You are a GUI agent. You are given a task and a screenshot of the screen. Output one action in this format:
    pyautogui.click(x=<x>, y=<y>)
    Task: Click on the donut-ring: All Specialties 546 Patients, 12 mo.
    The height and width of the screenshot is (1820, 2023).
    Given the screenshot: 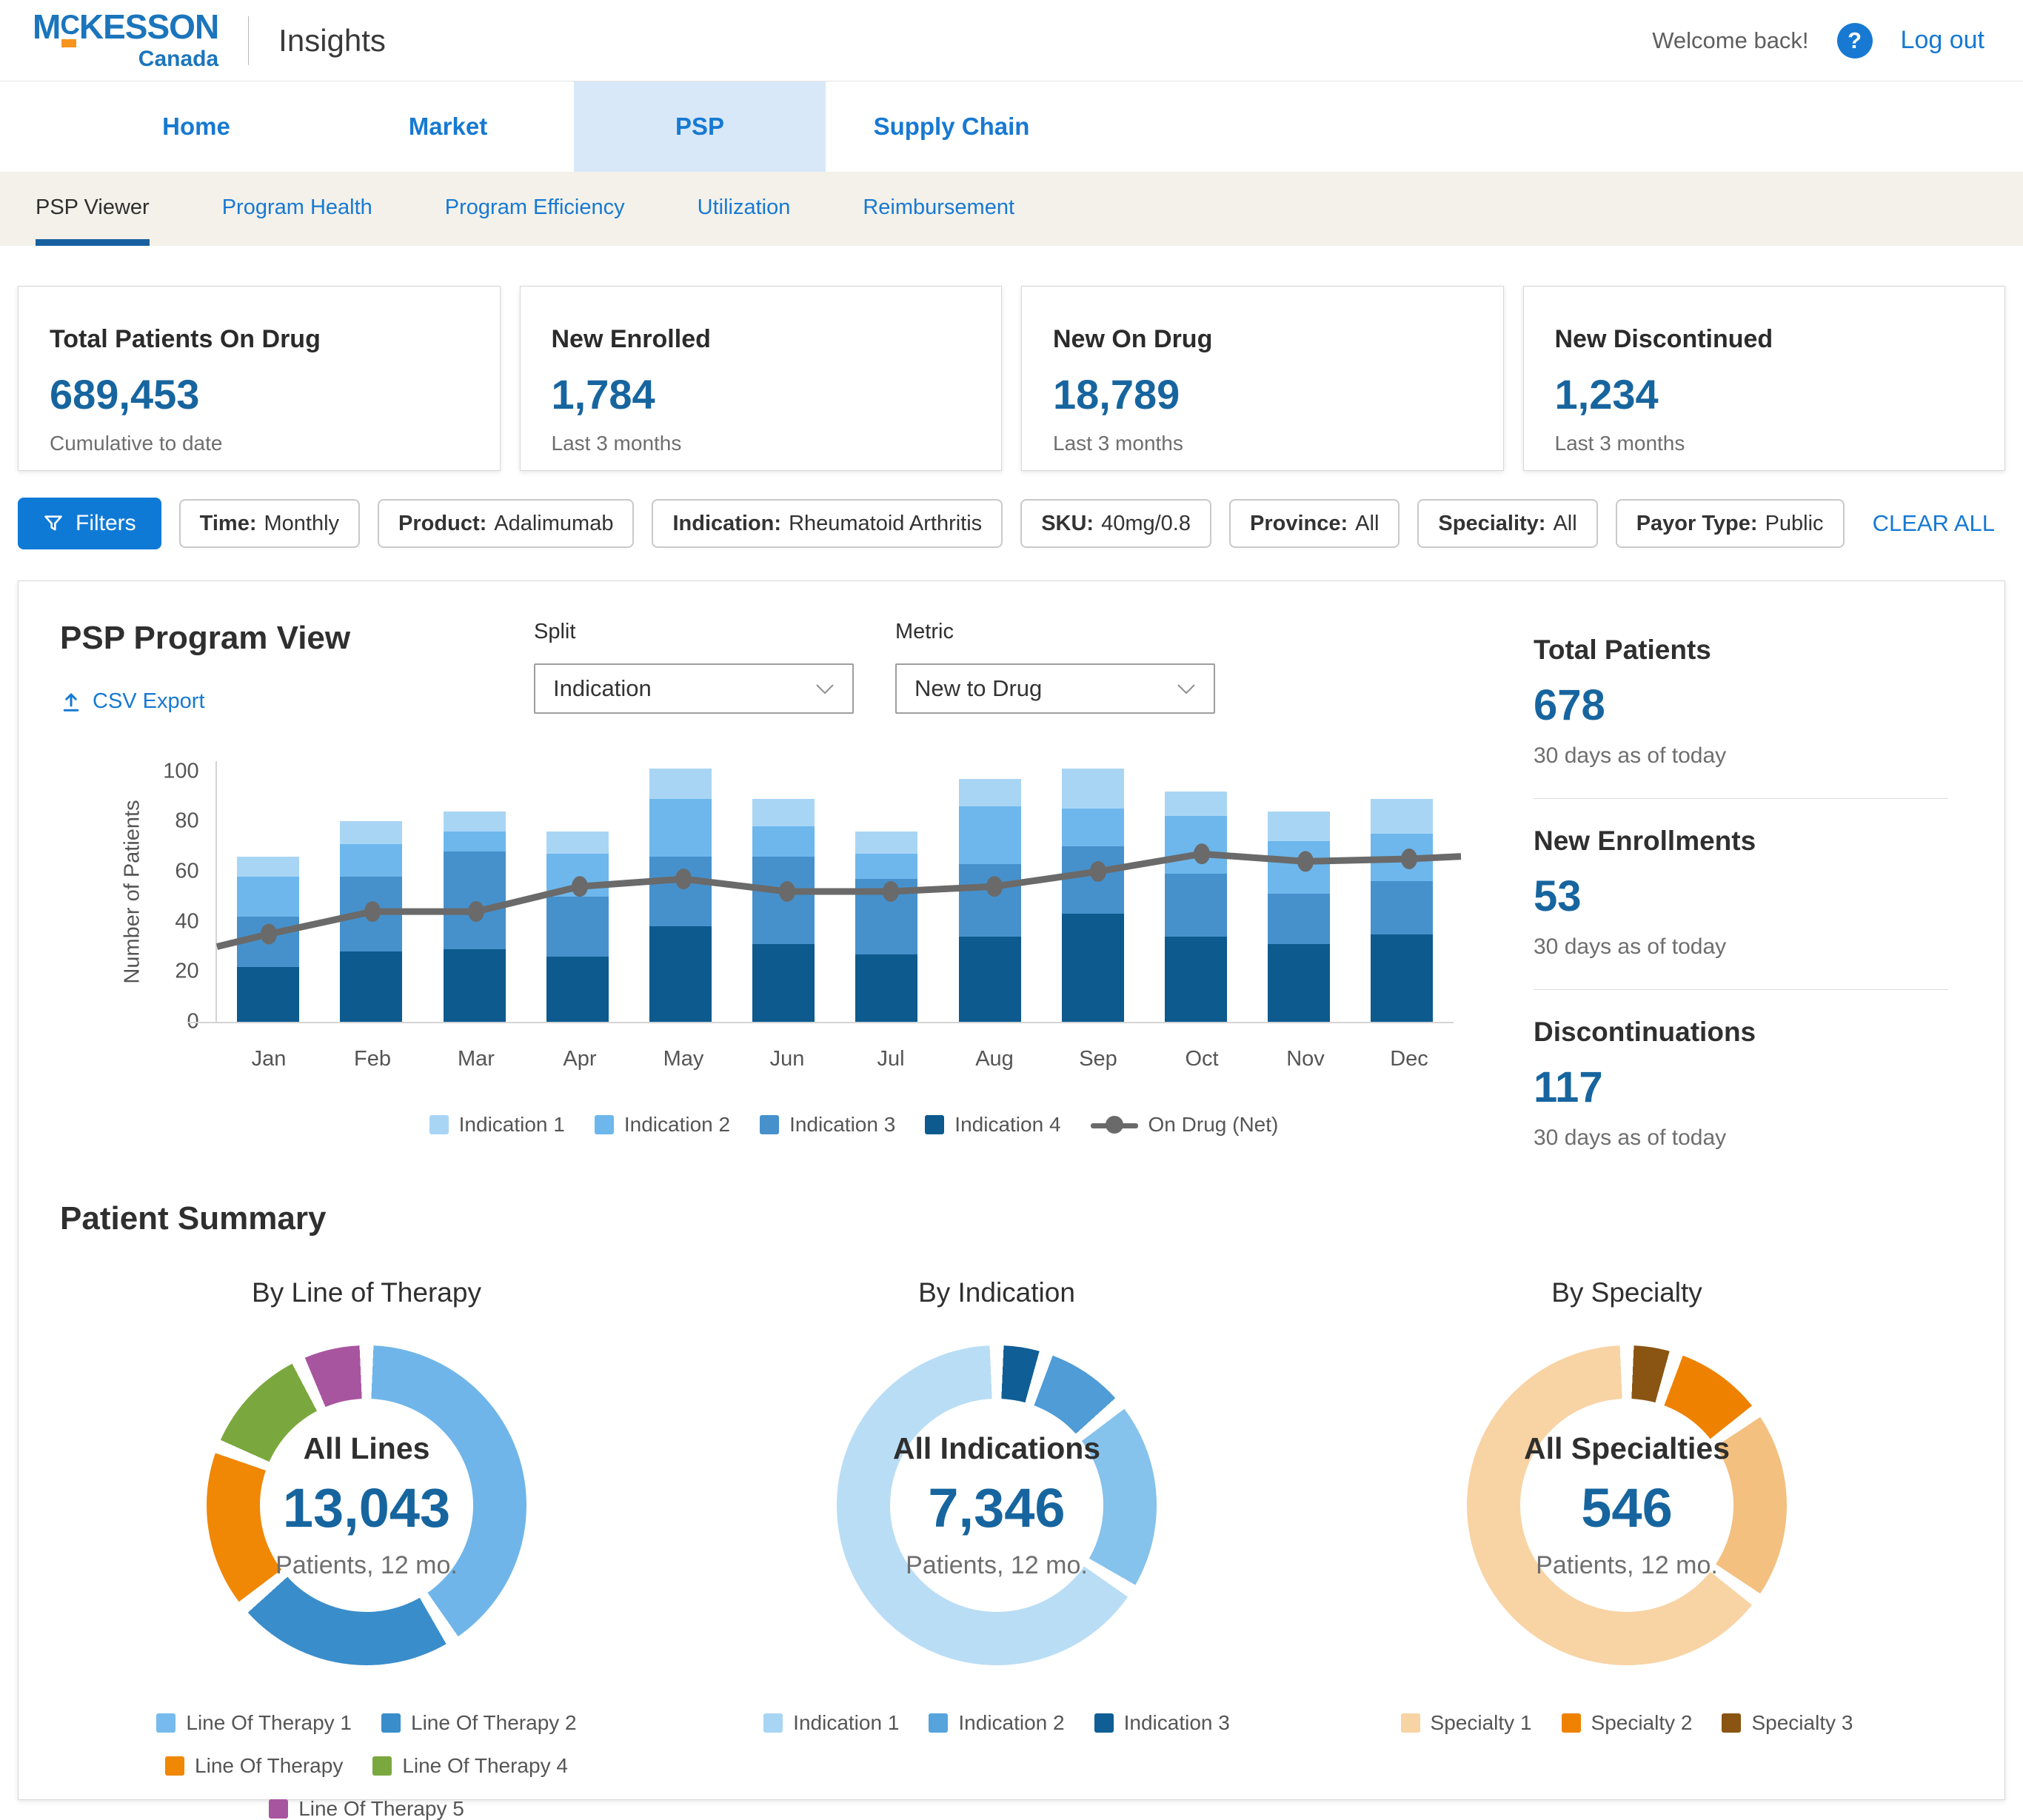 What is the action you would take?
    pyautogui.click(x=1627, y=1505)
    